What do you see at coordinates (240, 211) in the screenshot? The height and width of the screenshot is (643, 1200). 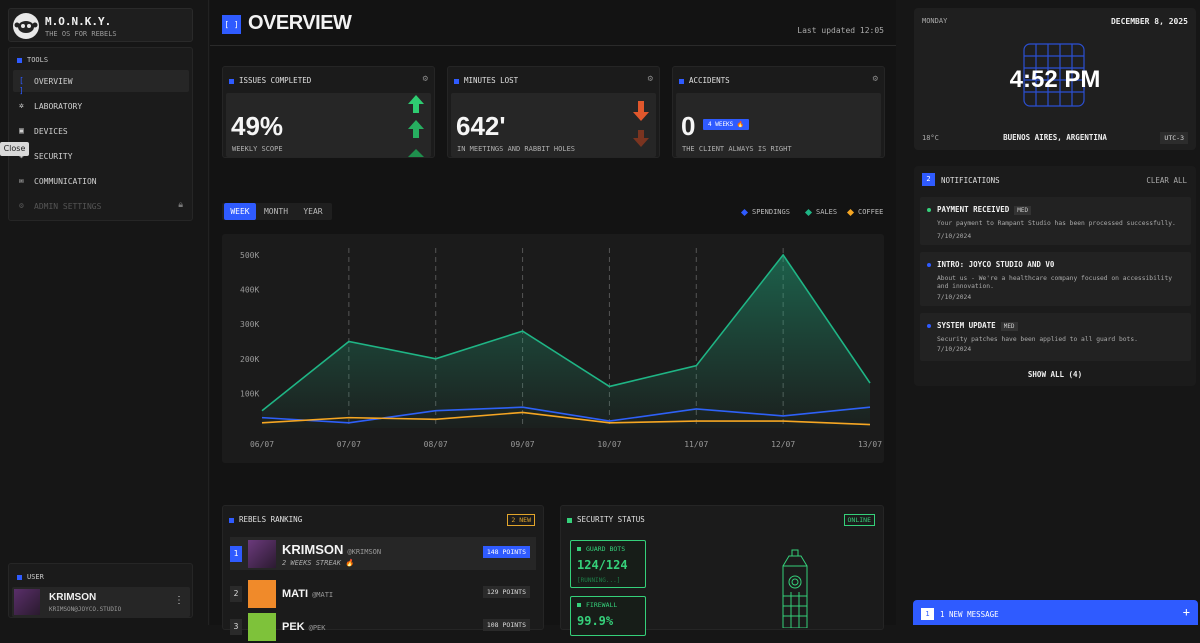 I see `tab-week: WEEK` at bounding box center [240, 211].